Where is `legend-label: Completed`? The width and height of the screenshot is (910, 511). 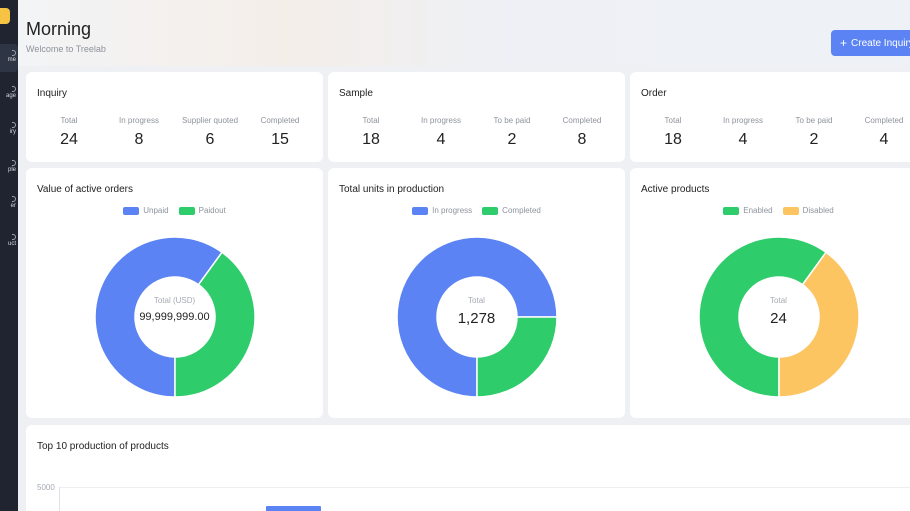
legend-label: Completed is located at coordinates (521, 210).